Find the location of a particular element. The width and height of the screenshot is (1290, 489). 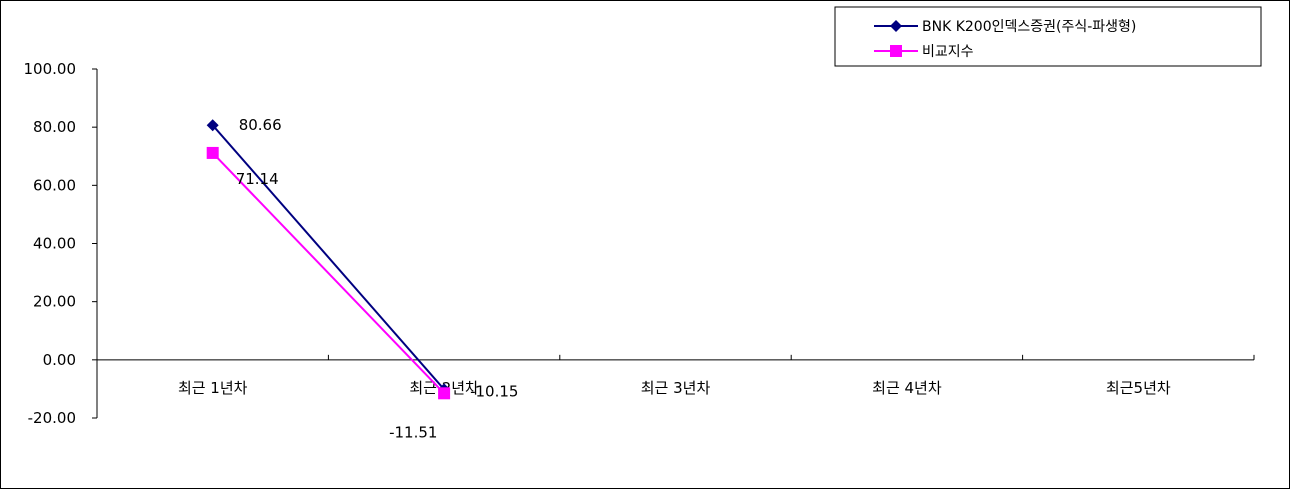

y-tick-label: -20.00 is located at coordinates (52, 418).